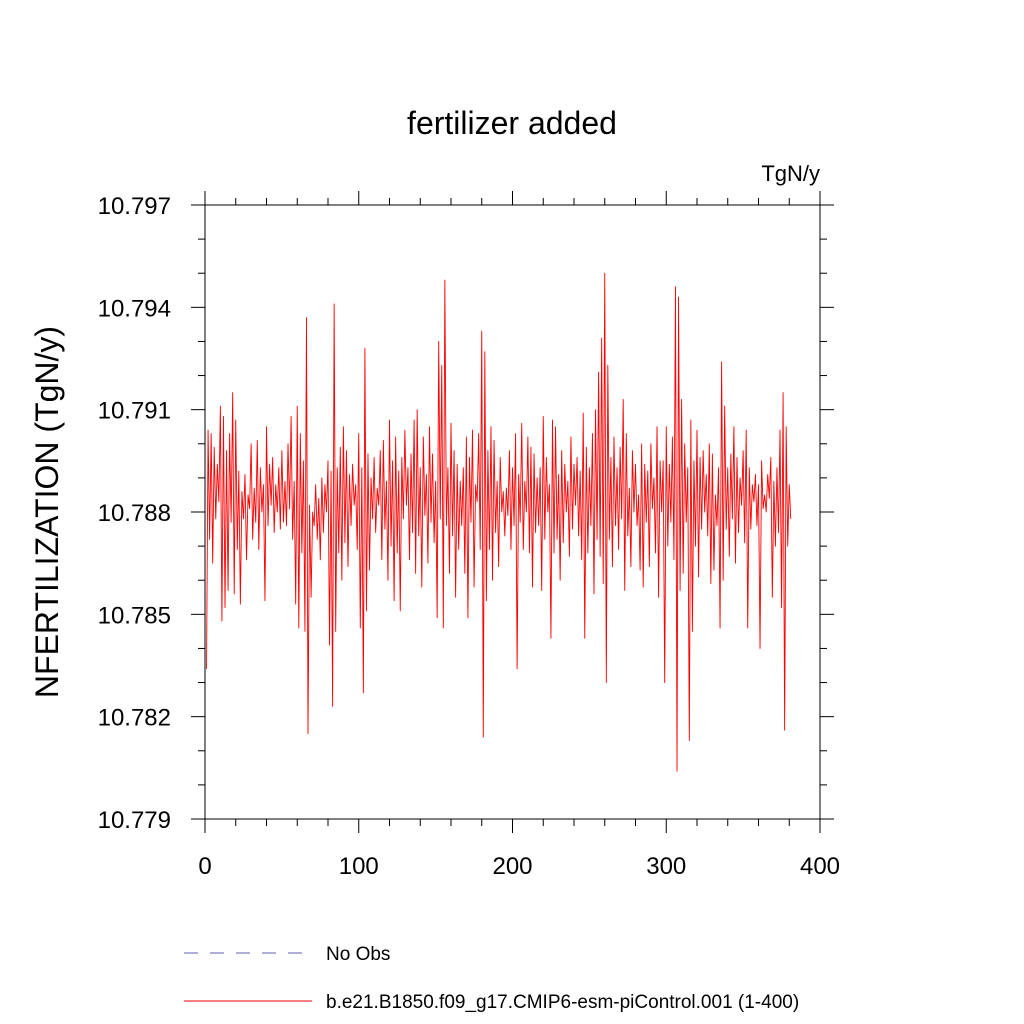 The height and width of the screenshot is (1024, 1024). What do you see at coordinates (820, 866) in the screenshot?
I see `x-tick-label: 400` at bounding box center [820, 866].